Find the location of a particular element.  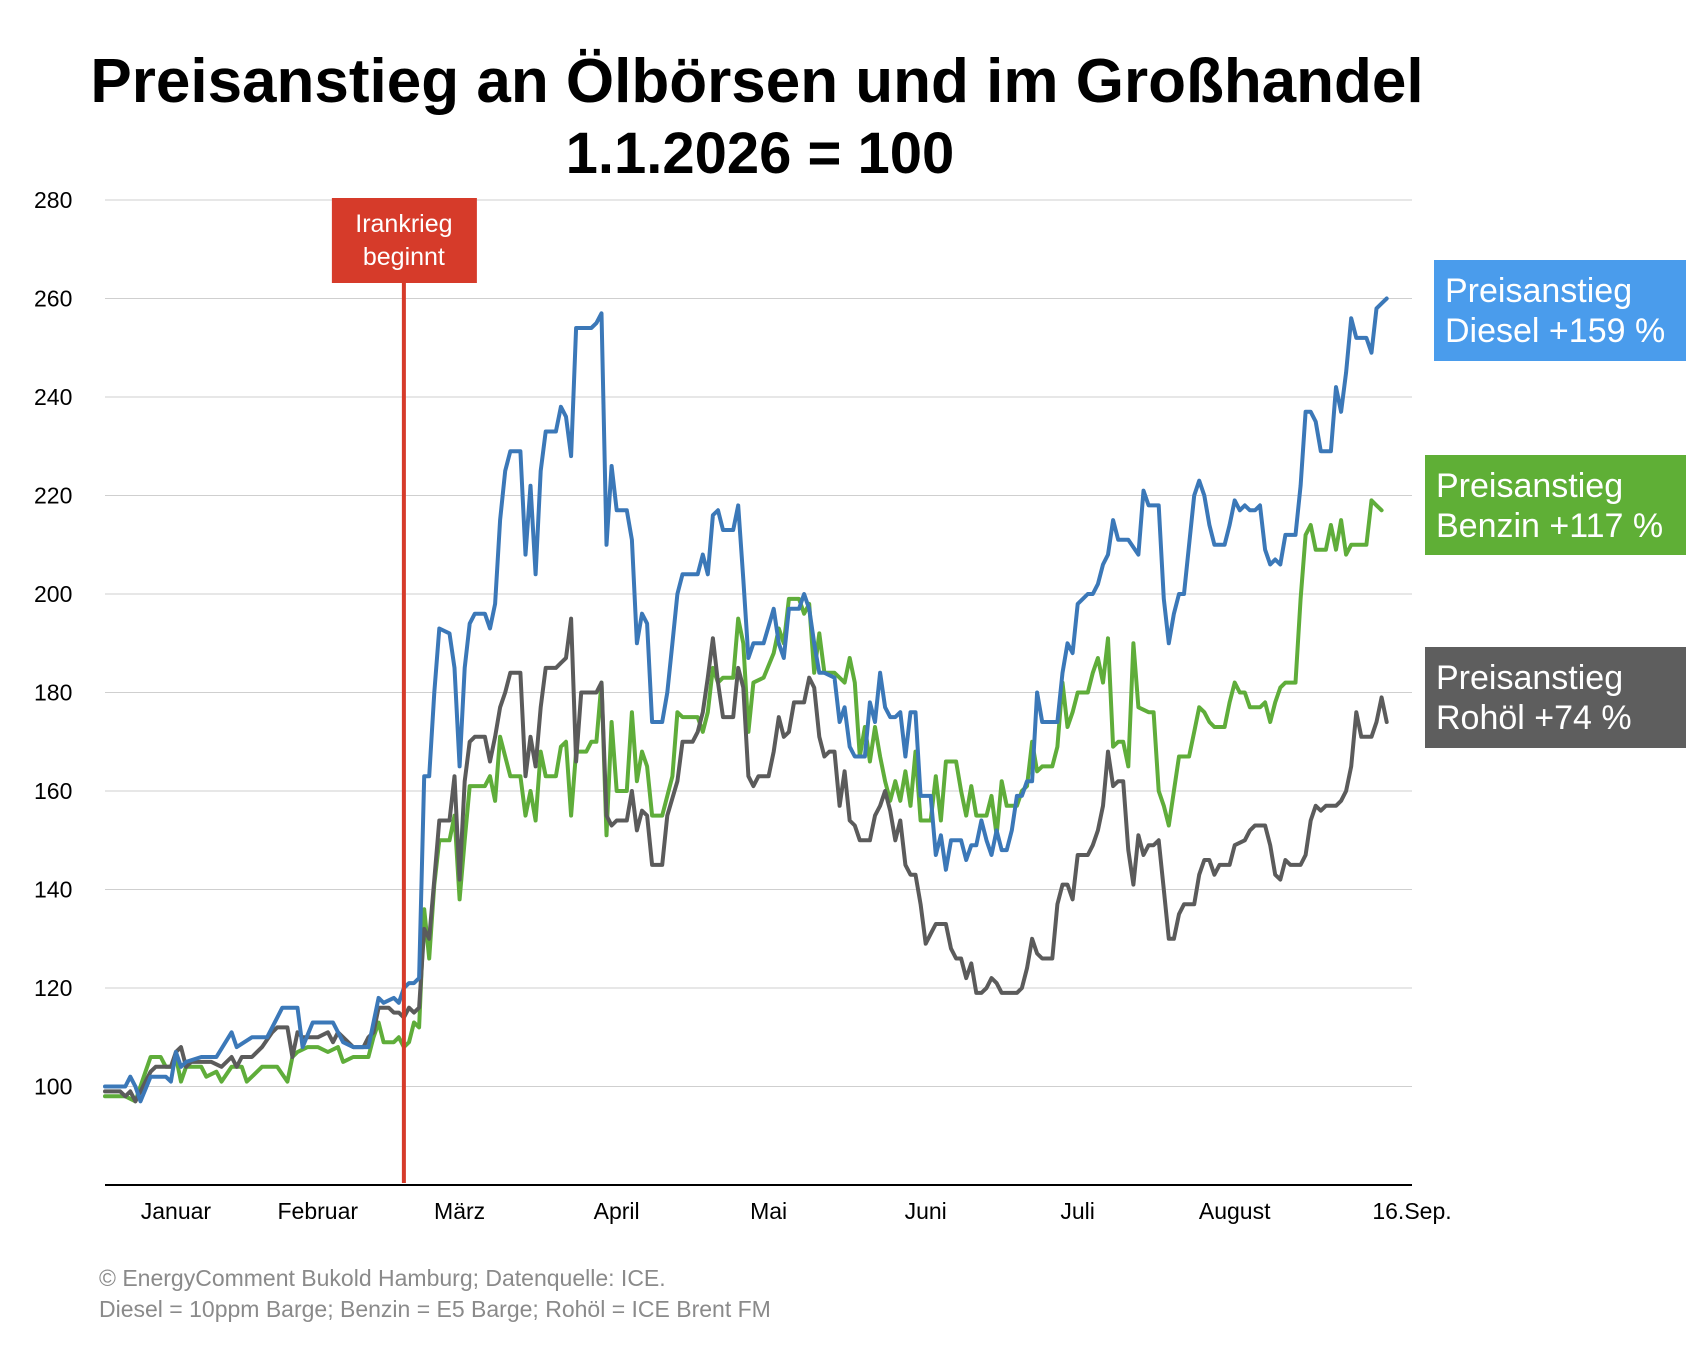

callout-benzin-line2: Benzin +117 % is located at coordinates (1549, 526).